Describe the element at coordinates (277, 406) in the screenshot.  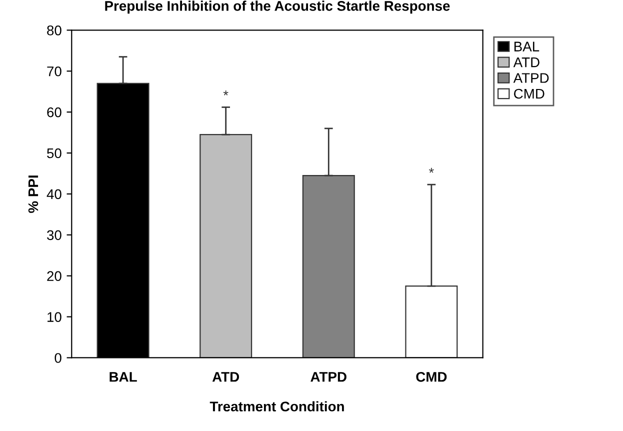
I see `x-axis-title: Treatment Condition` at that location.